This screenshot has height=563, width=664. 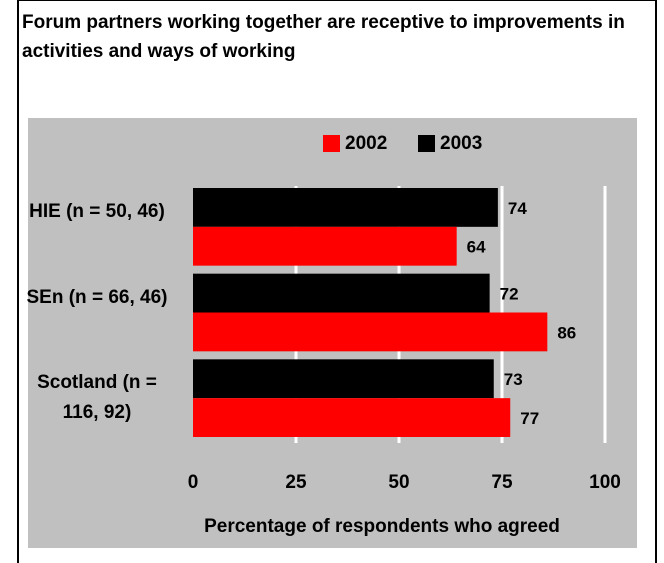 I want to click on x-tick-label: 25, so click(x=296, y=482).